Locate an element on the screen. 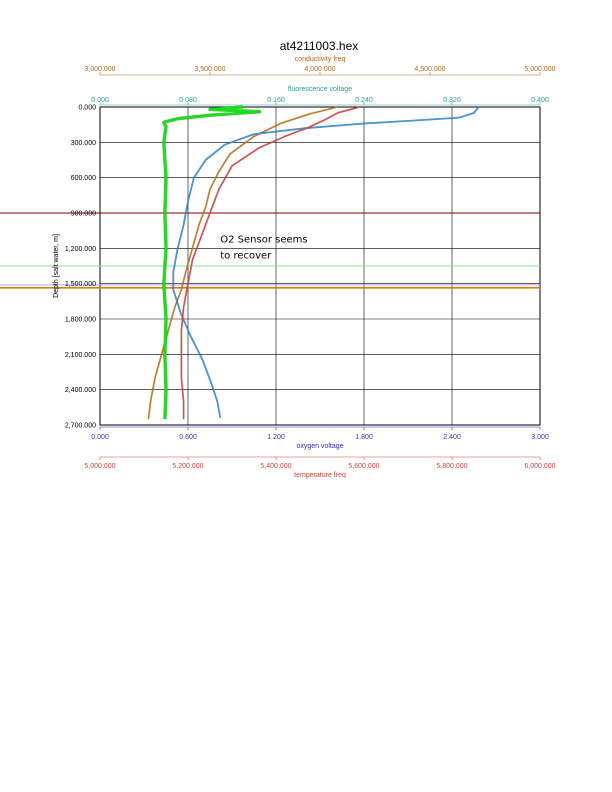  y-tick-label: 1,800.000 is located at coordinates (80, 320).